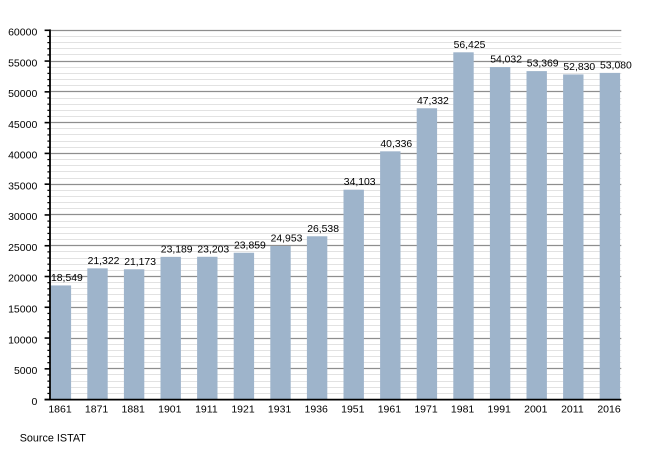 Image resolution: width=650 pixels, height=455 pixels. I want to click on svg-text: 40,336, so click(396, 144).